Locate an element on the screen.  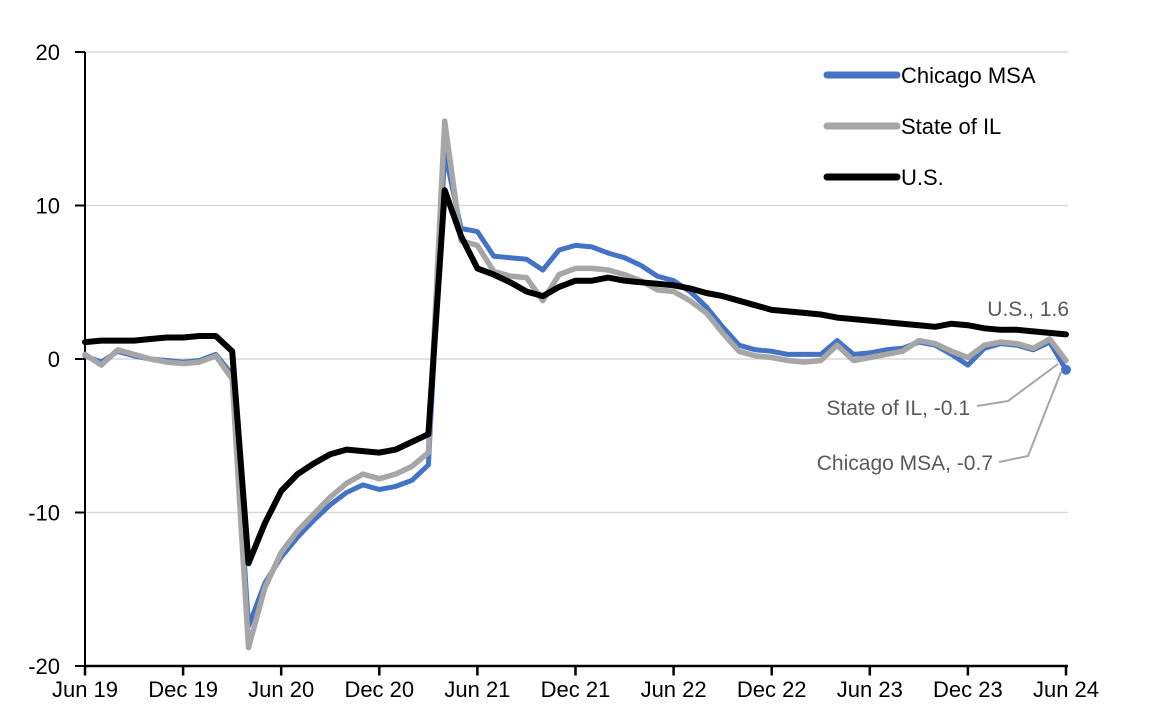
annotation-state-of-il: State of IL, -0.1 is located at coordinates (898, 408).